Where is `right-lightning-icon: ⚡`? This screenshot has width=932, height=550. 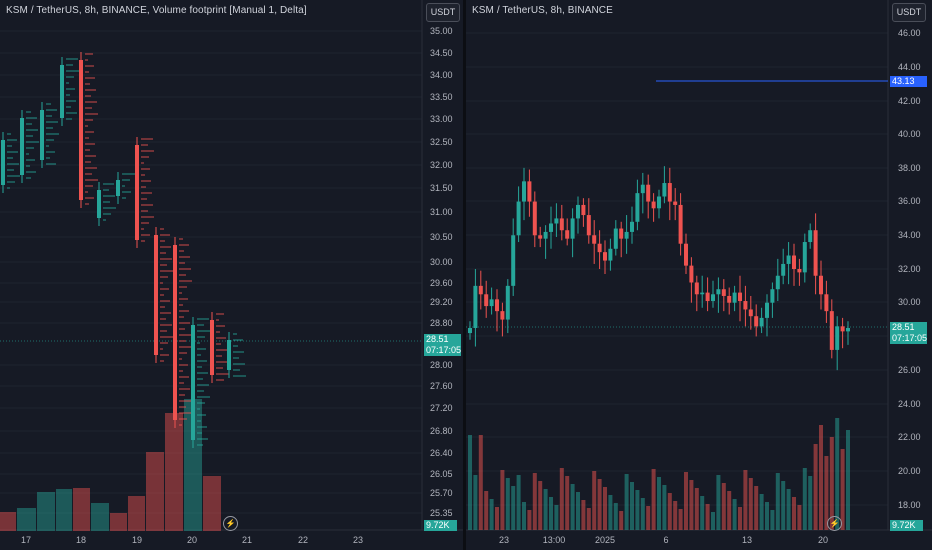 right-lightning-icon: ⚡ is located at coordinates (834, 523).